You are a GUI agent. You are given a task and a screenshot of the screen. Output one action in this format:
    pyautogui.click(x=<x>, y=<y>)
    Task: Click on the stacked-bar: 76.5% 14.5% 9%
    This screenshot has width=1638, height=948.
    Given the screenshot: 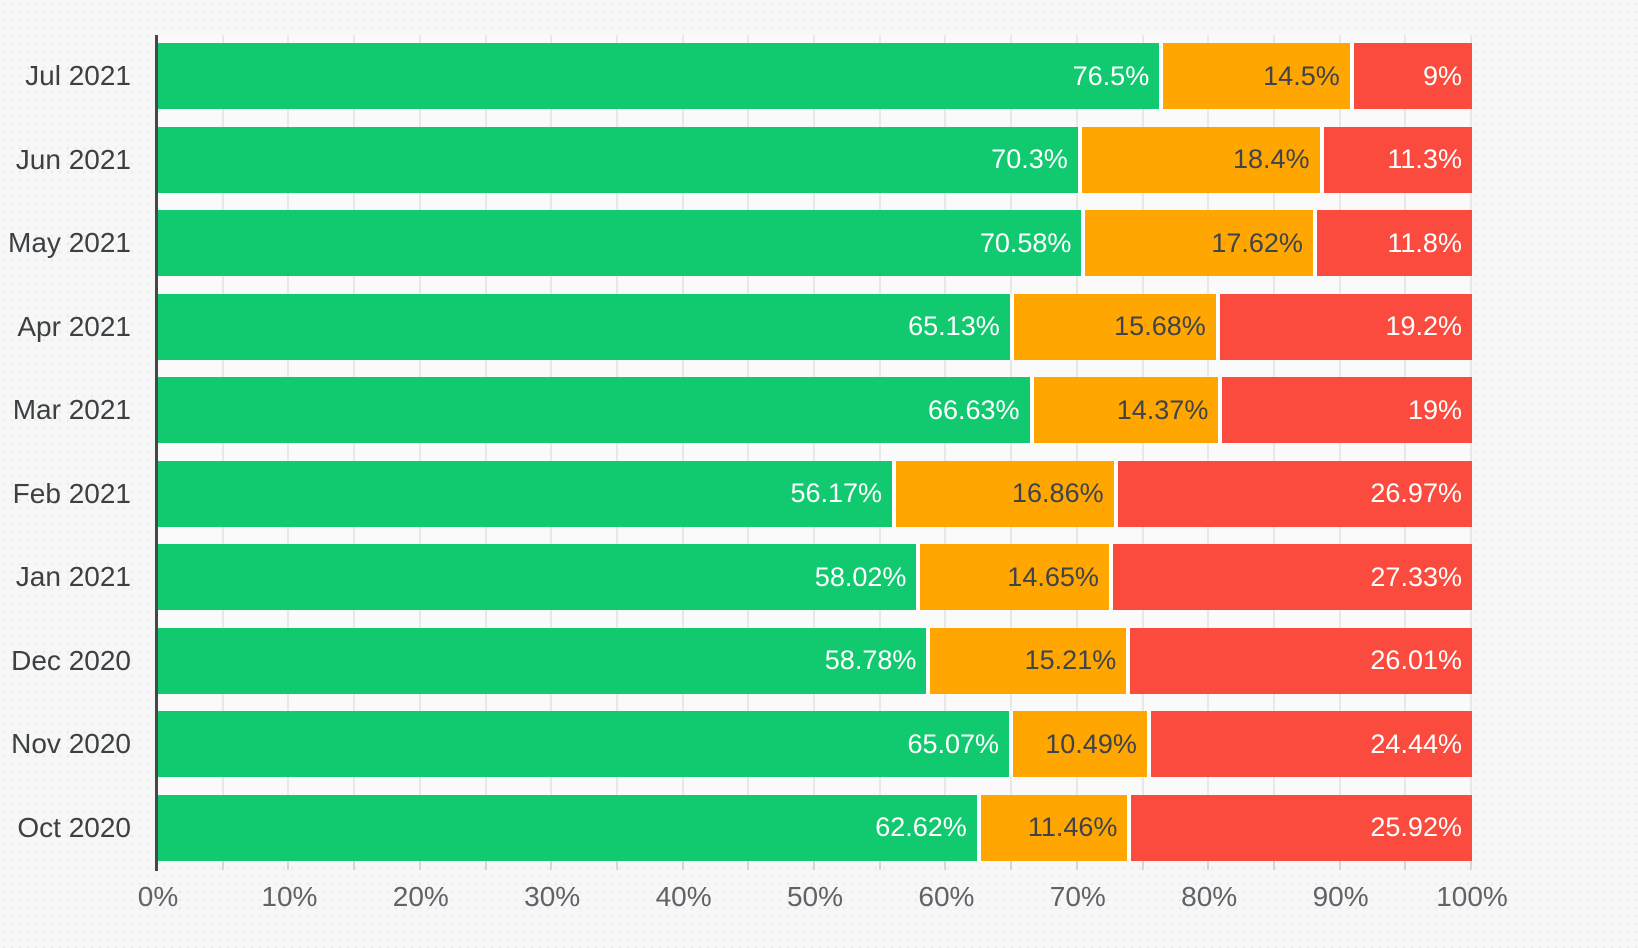 What is the action you would take?
    pyautogui.click(x=815, y=76)
    